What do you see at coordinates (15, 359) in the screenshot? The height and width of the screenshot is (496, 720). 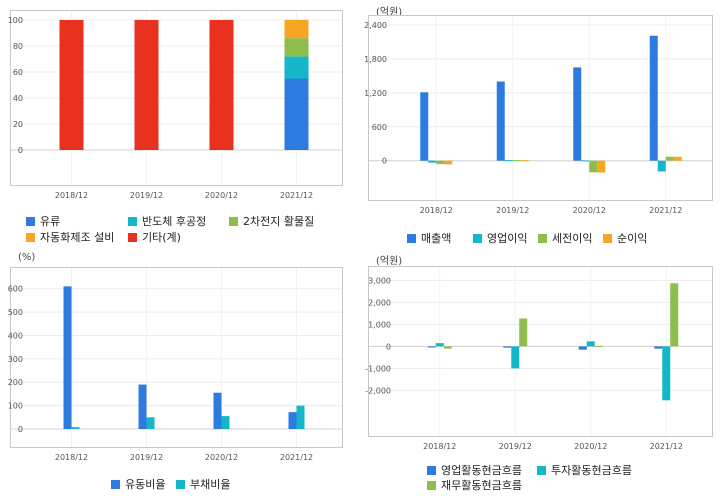 I see `y-tick-label: 300` at bounding box center [15, 359].